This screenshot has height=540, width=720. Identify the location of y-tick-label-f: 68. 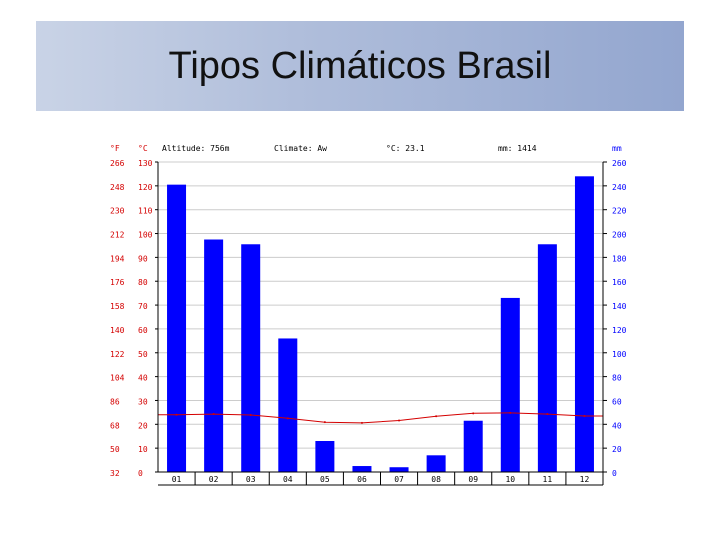
(115, 425).